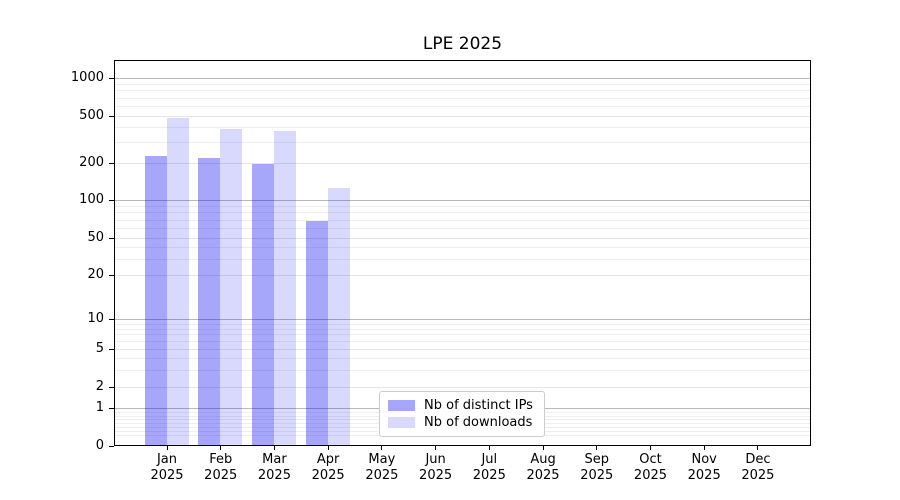 This screenshot has height=500, width=900. What do you see at coordinates (596, 459) in the screenshot?
I see `x-tick-label-line: Sep` at bounding box center [596, 459].